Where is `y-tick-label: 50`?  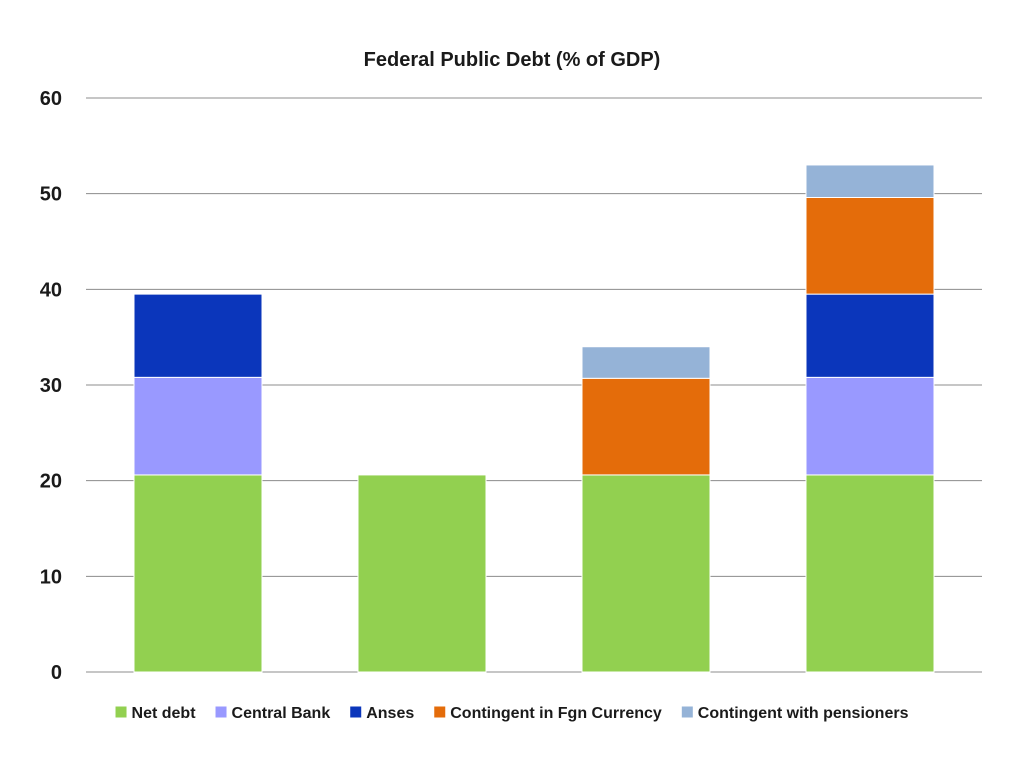 y-tick-label: 50 is located at coordinates (51, 195).